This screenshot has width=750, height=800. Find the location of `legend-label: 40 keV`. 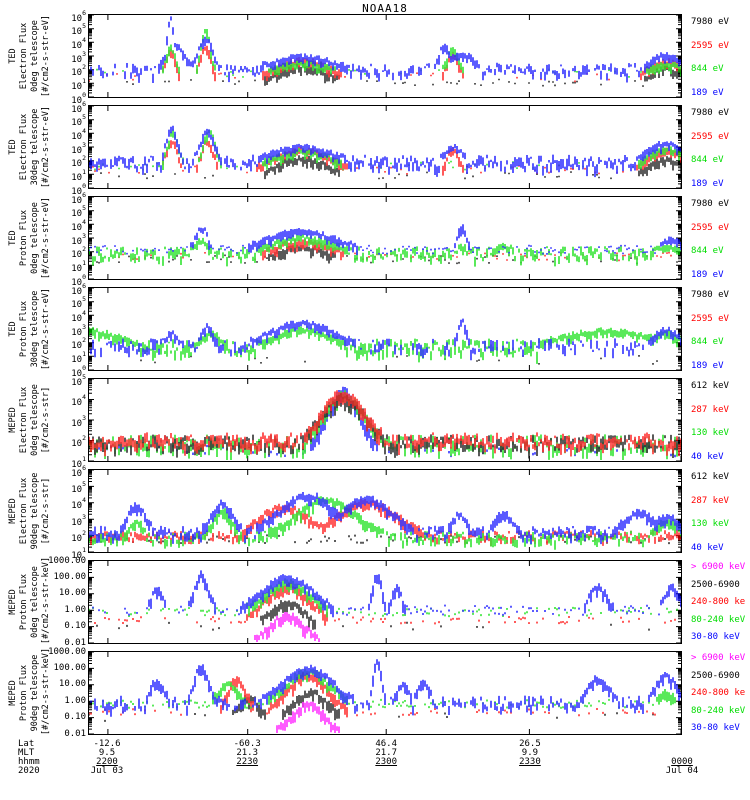

legend-label: 40 keV is located at coordinates (707, 456).